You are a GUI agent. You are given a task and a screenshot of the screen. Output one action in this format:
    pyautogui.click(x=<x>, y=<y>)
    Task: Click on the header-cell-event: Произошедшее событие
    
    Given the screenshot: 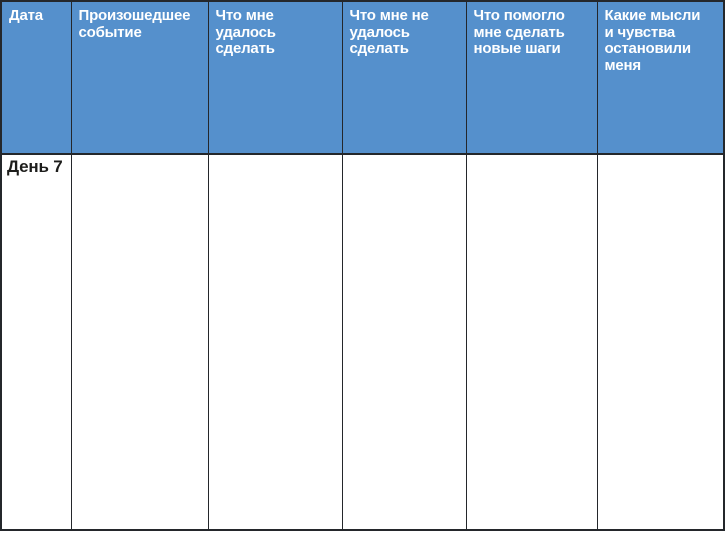 What is the action you would take?
    pyautogui.click(x=139, y=77)
    